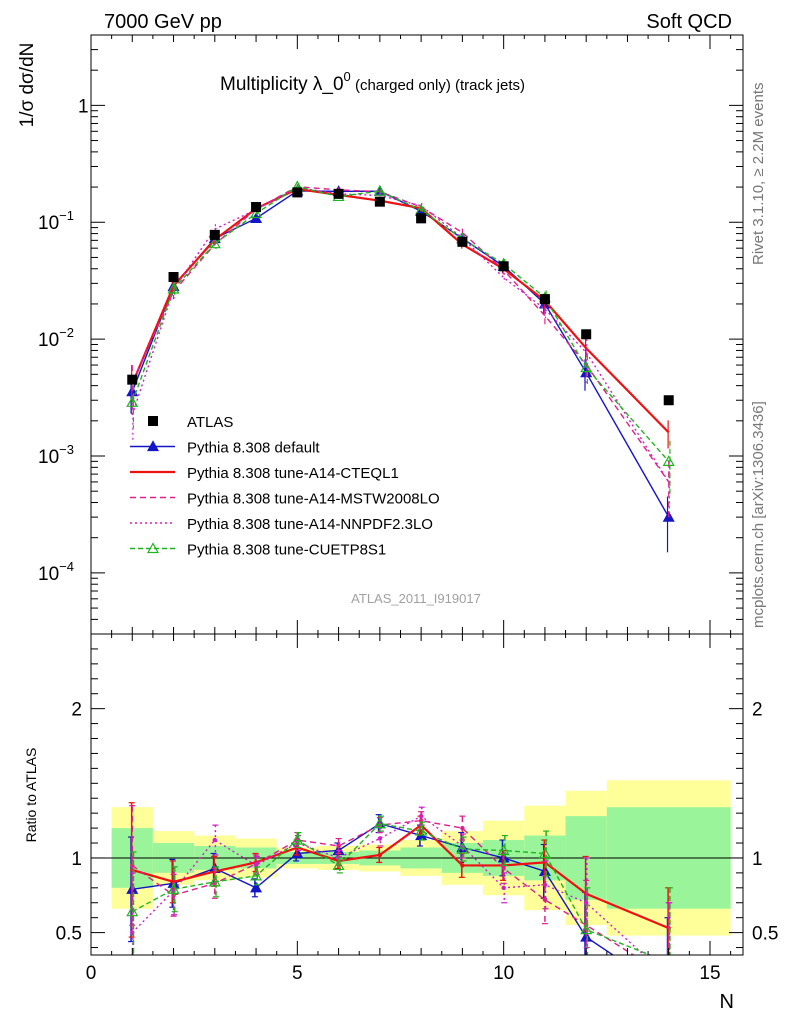  What do you see at coordinates (69, 934) in the screenshot?
I see `y-tick-label-bottom-left: 0.5` at bounding box center [69, 934].